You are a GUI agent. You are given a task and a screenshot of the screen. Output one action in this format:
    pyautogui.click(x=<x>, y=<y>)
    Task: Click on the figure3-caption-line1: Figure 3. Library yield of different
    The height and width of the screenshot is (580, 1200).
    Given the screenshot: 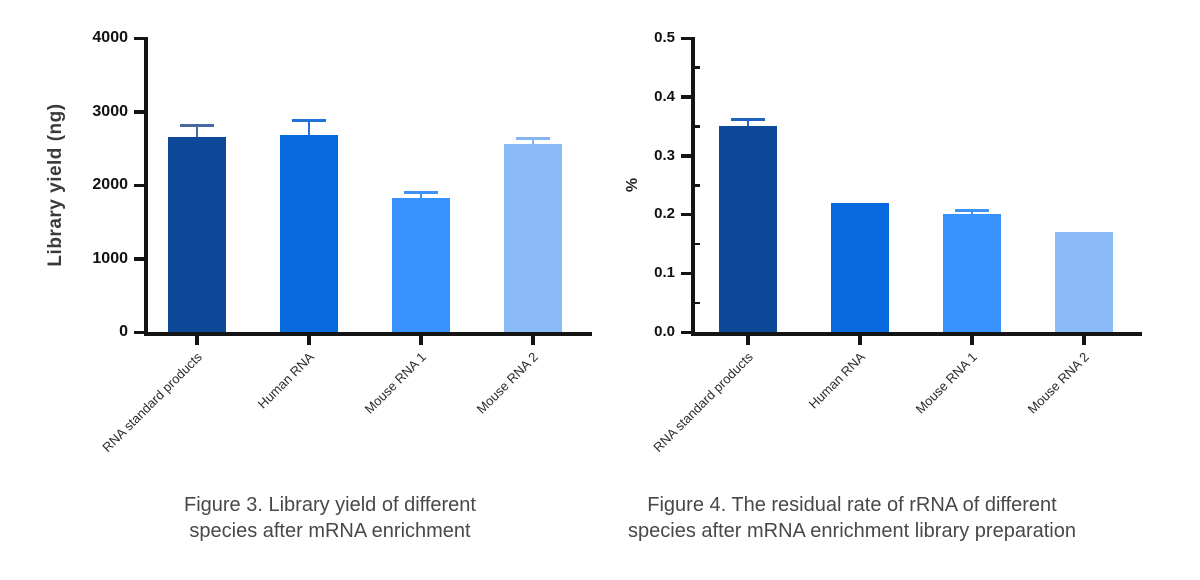 What is the action you would take?
    pyautogui.click(x=329, y=505)
    